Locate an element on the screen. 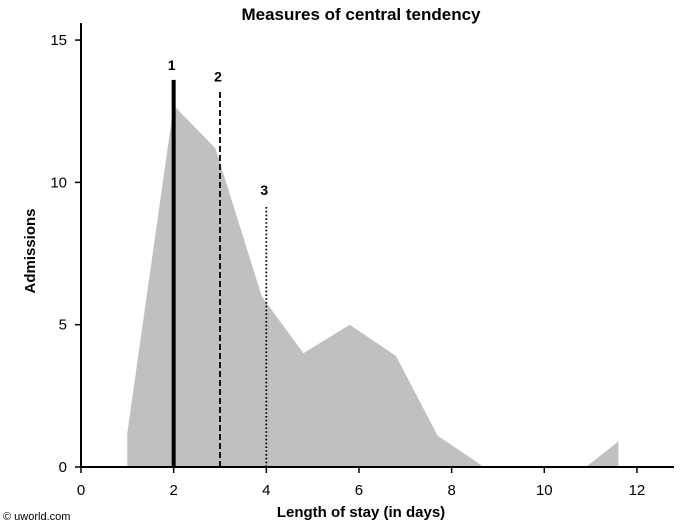  marker-label-1: 1 is located at coordinates (172, 65).